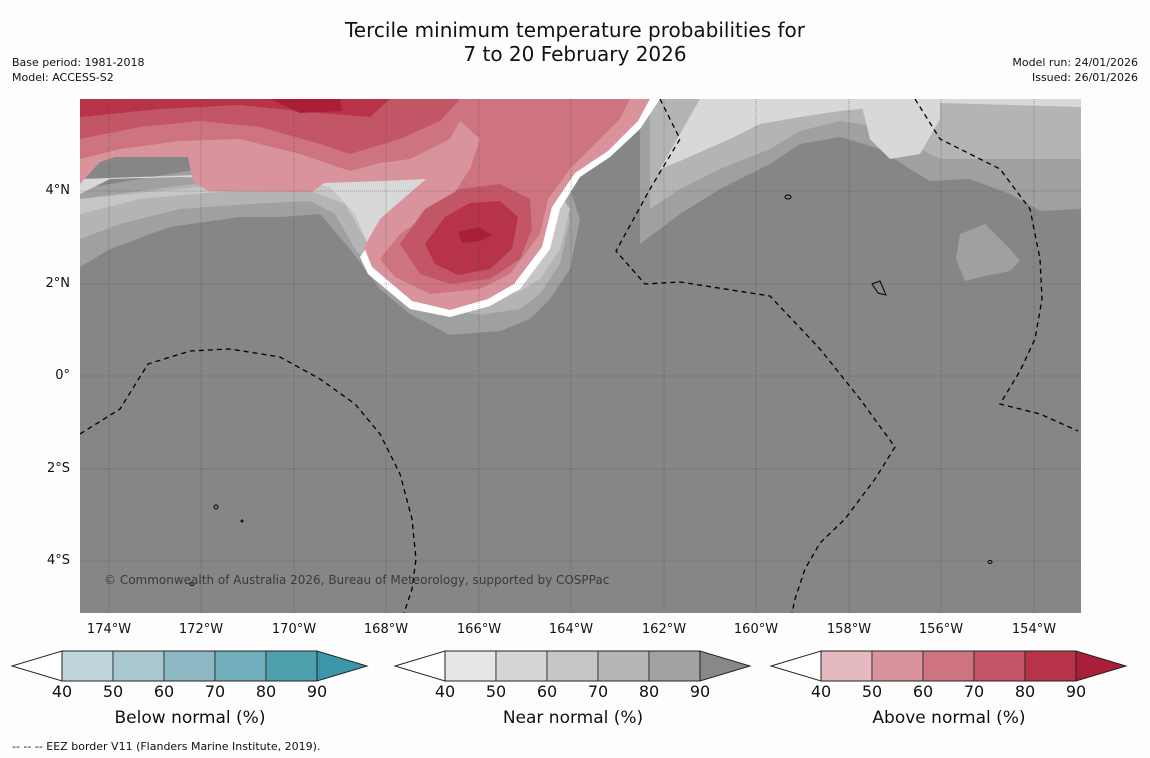 Image resolution: width=1150 pixels, height=758 pixels. What do you see at coordinates (573, 718) in the screenshot?
I see `colorbar-near-label: Near normal (%)` at bounding box center [573, 718].